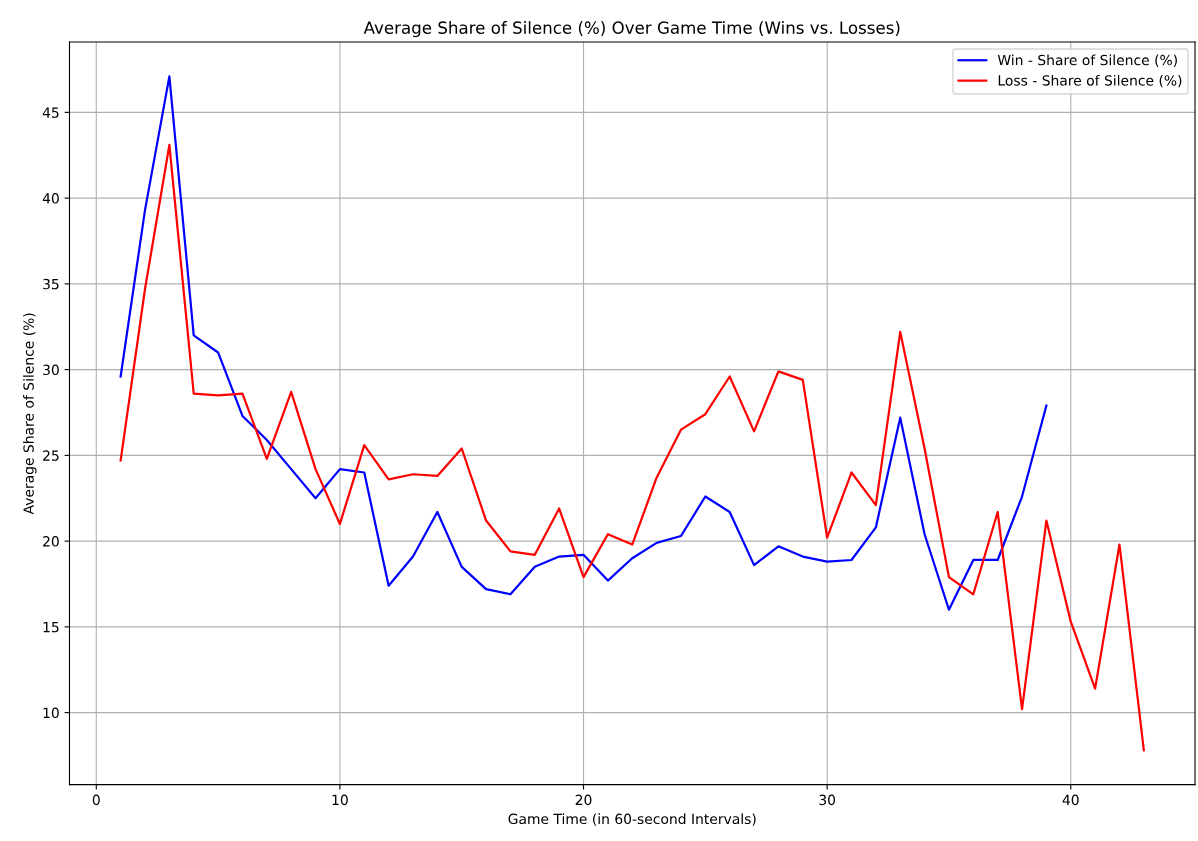 The height and width of the screenshot is (841, 1198). What do you see at coordinates (340, 800) in the screenshot?
I see `x-tick-label: 10` at bounding box center [340, 800].